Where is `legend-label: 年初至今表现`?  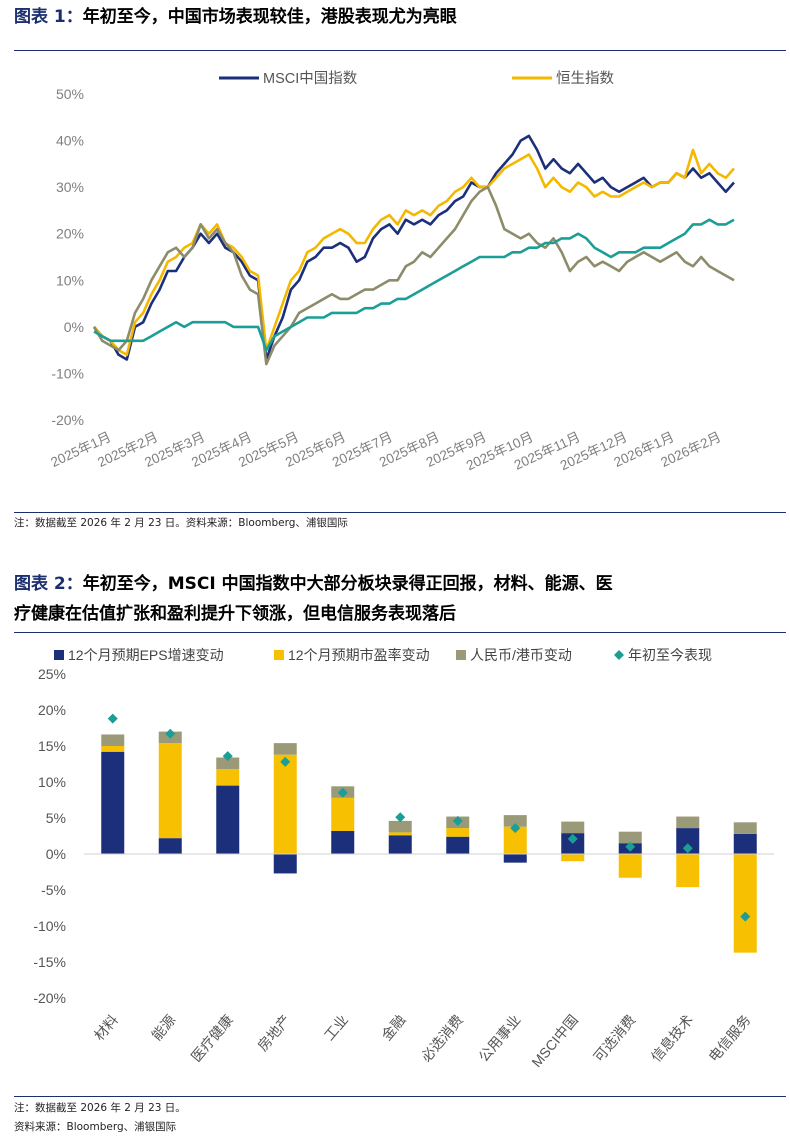 legend-label: 年初至今表现 is located at coordinates (670, 655).